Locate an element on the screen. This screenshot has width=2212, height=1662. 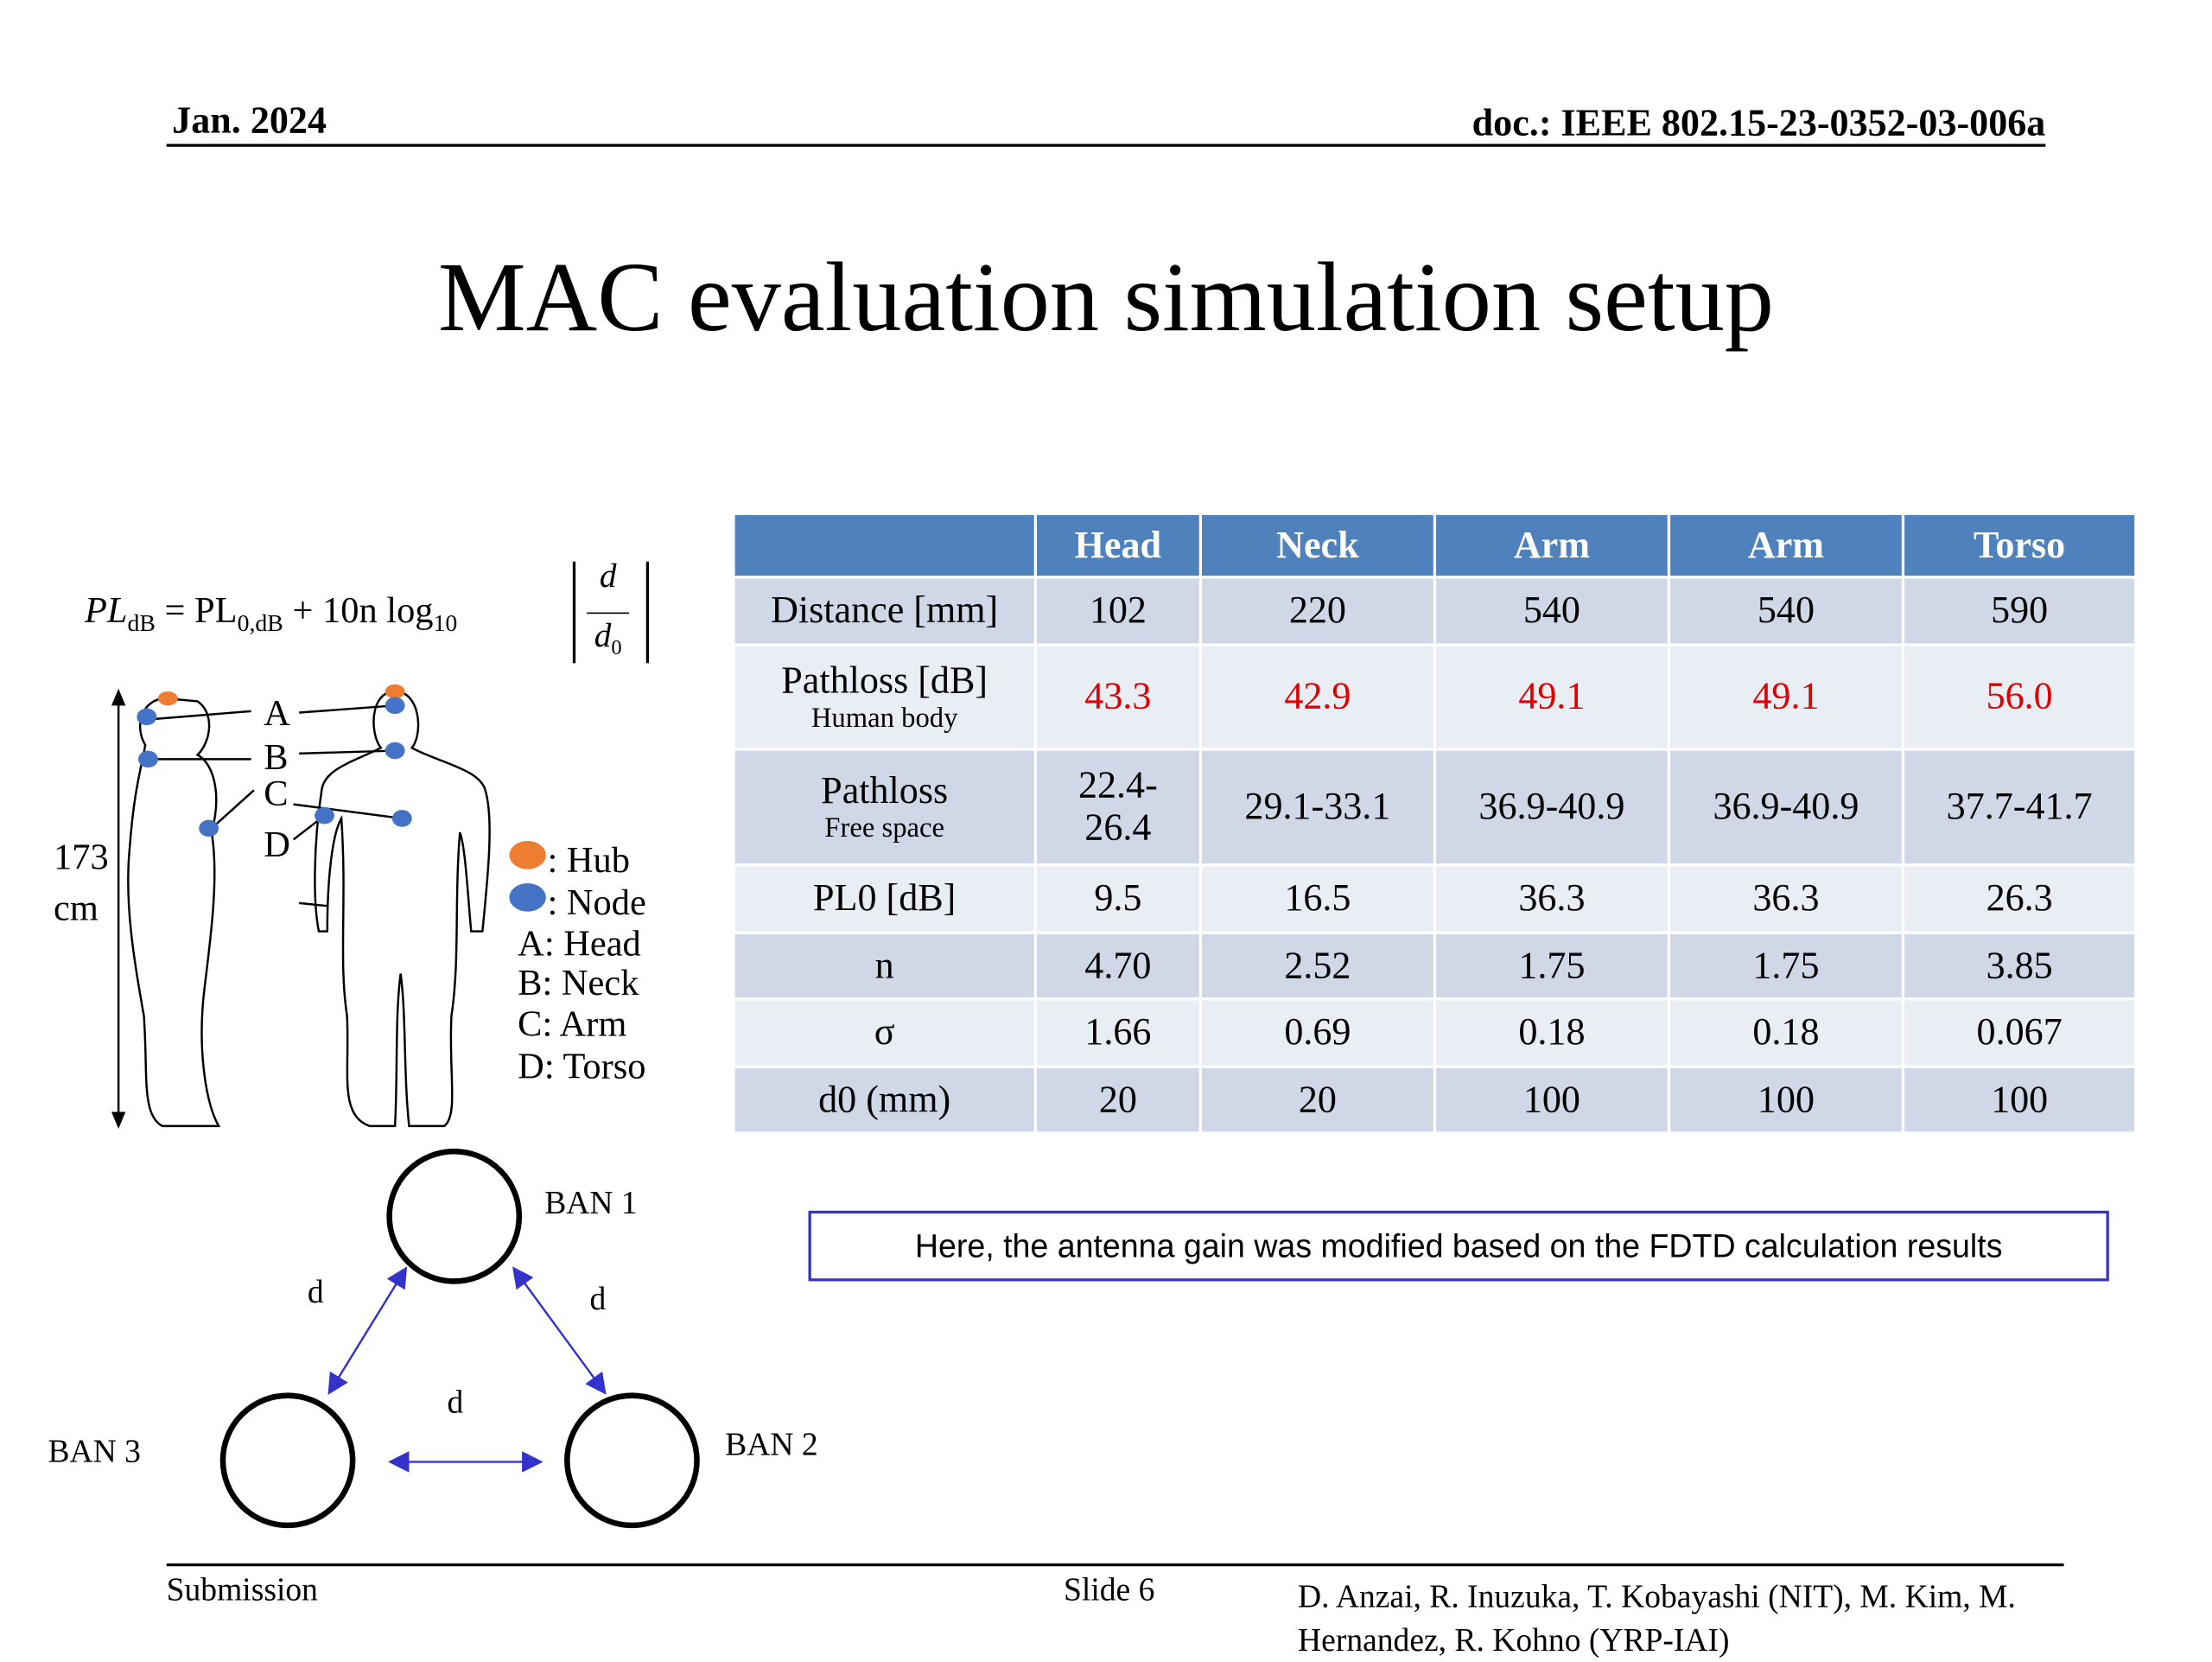
table-cell: 0.69 is located at coordinates (1317, 1032).